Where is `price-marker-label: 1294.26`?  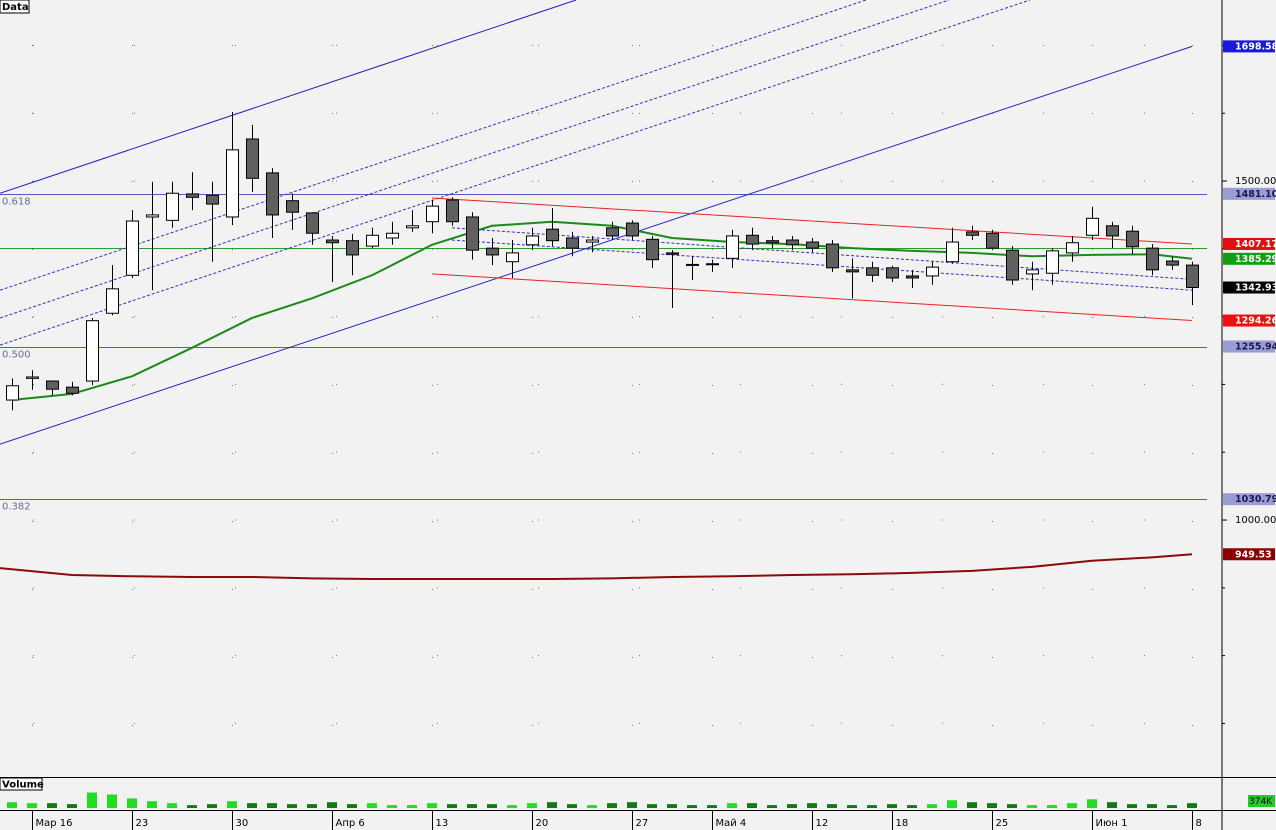 price-marker-label: 1294.26 is located at coordinates (1255, 321).